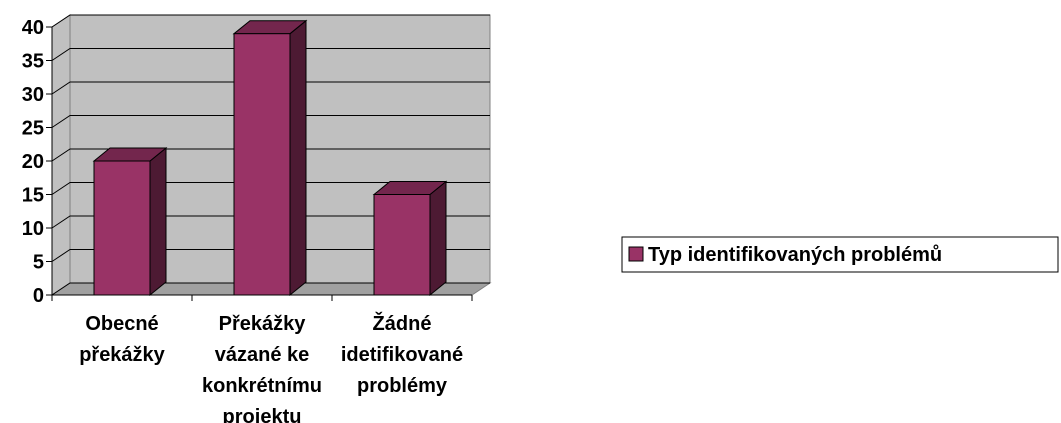 The height and width of the screenshot is (423, 1061). I want to click on x-tick-label-line: Žádné, so click(402, 323).